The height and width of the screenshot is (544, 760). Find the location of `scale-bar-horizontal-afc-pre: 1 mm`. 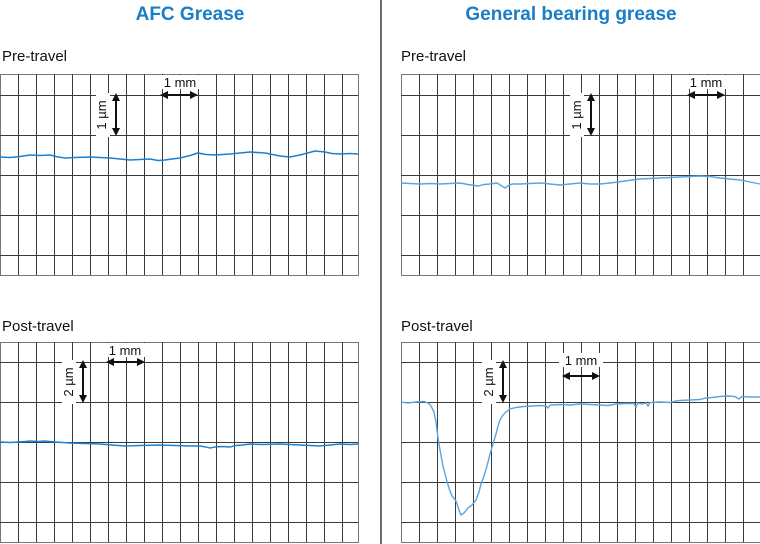

scale-bar-horizontal-afc-pre: 1 mm is located at coordinates (180, 87).